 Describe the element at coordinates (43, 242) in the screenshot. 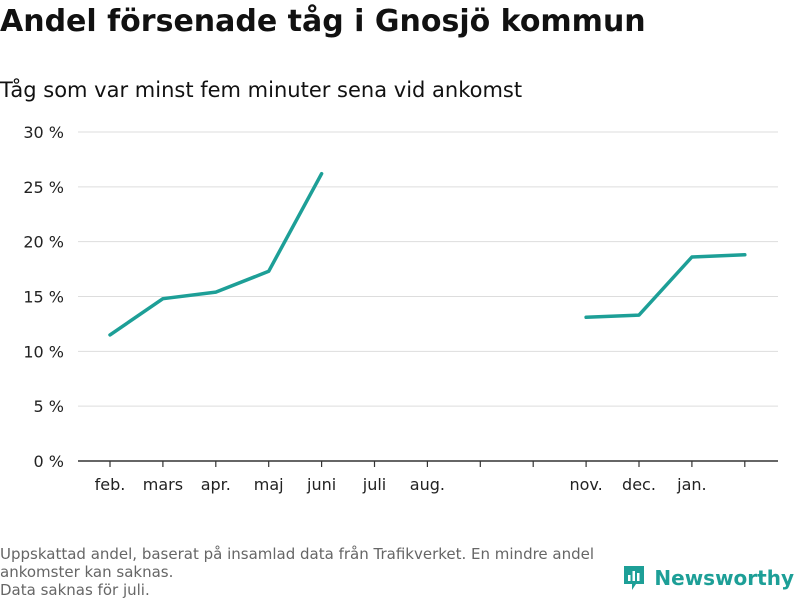

I see `y-tick-label: 20 %` at that location.